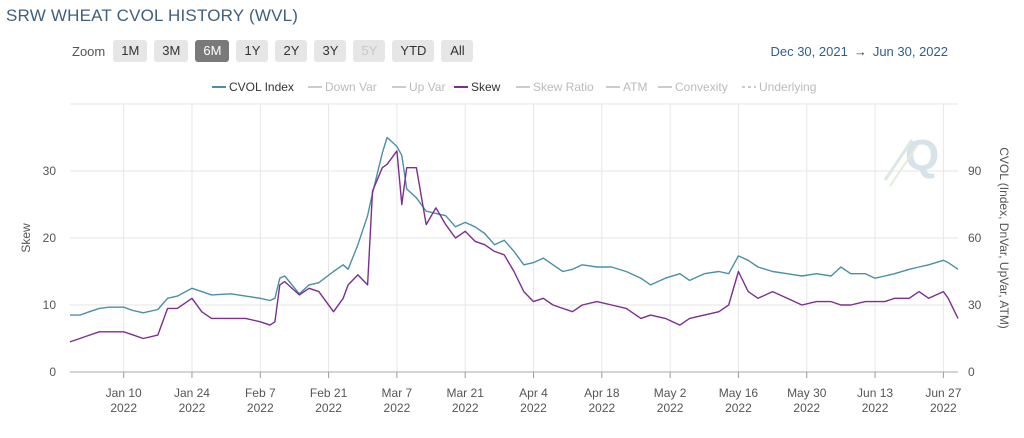 Image resolution: width=1024 pixels, height=438 pixels. What do you see at coordinates (192, 393) in the screenshot?
I see `x-tick-label: Jan 24` at bounding box center [192, 393].